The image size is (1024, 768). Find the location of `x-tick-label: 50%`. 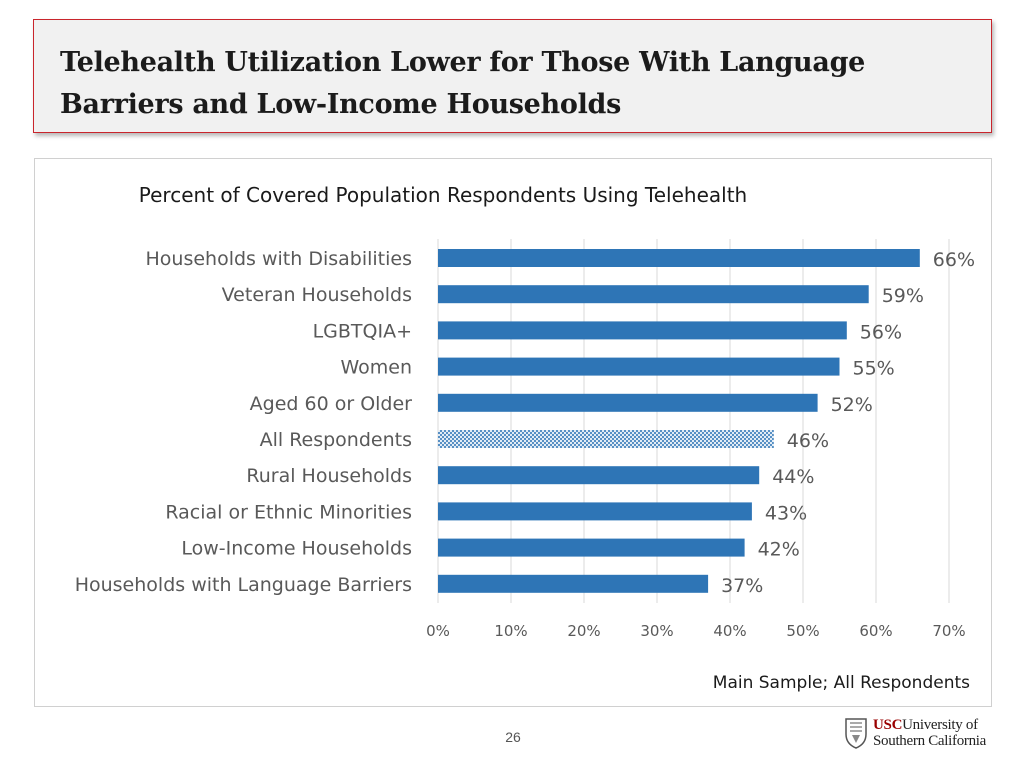

x-tick-label: 50% is located at coordinates (802, 631).